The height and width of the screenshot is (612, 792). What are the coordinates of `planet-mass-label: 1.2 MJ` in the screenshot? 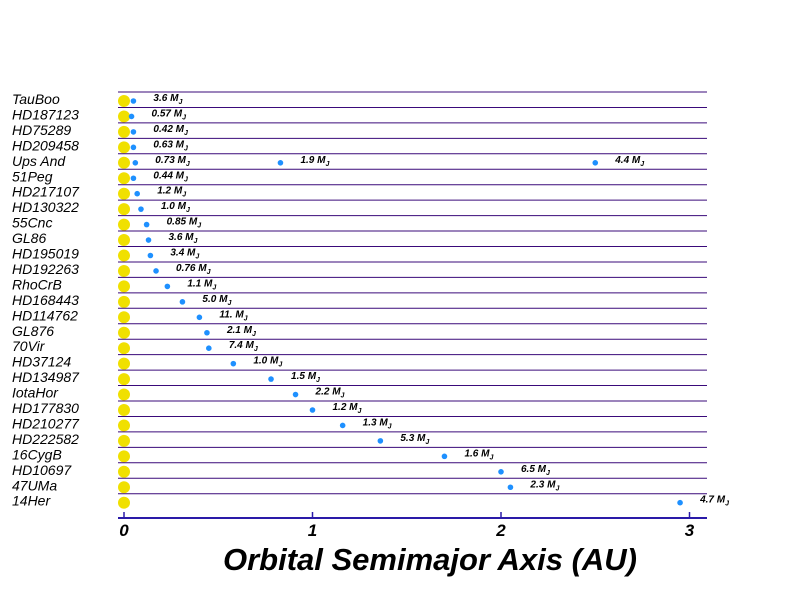 It's located at (348, 408).